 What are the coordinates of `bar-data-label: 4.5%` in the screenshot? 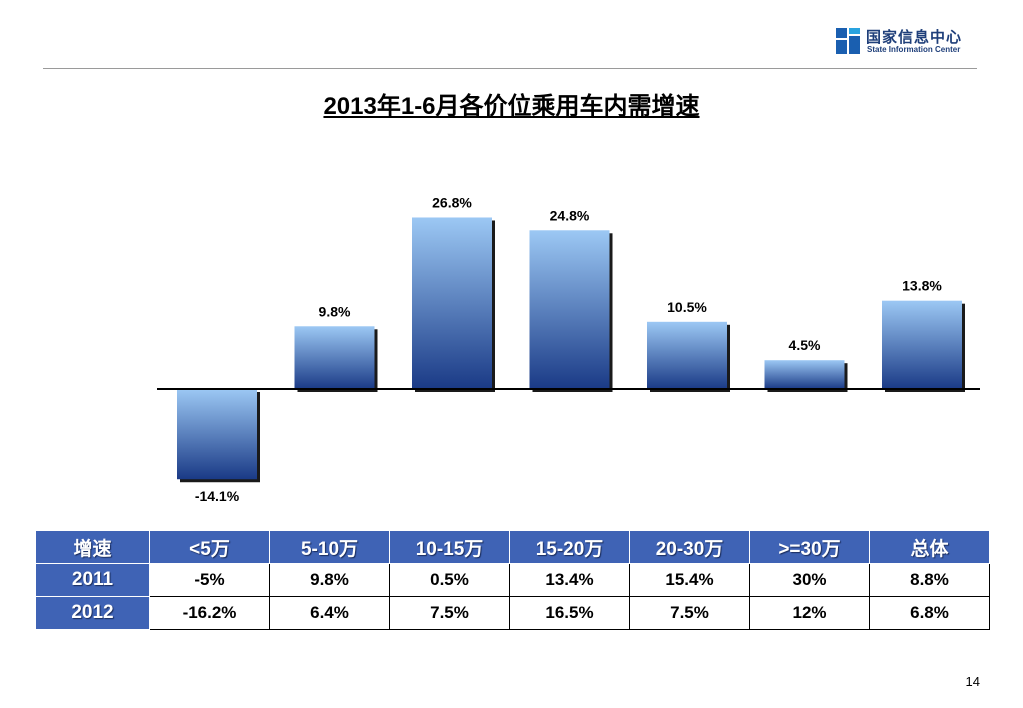 It's located at (805, 345).